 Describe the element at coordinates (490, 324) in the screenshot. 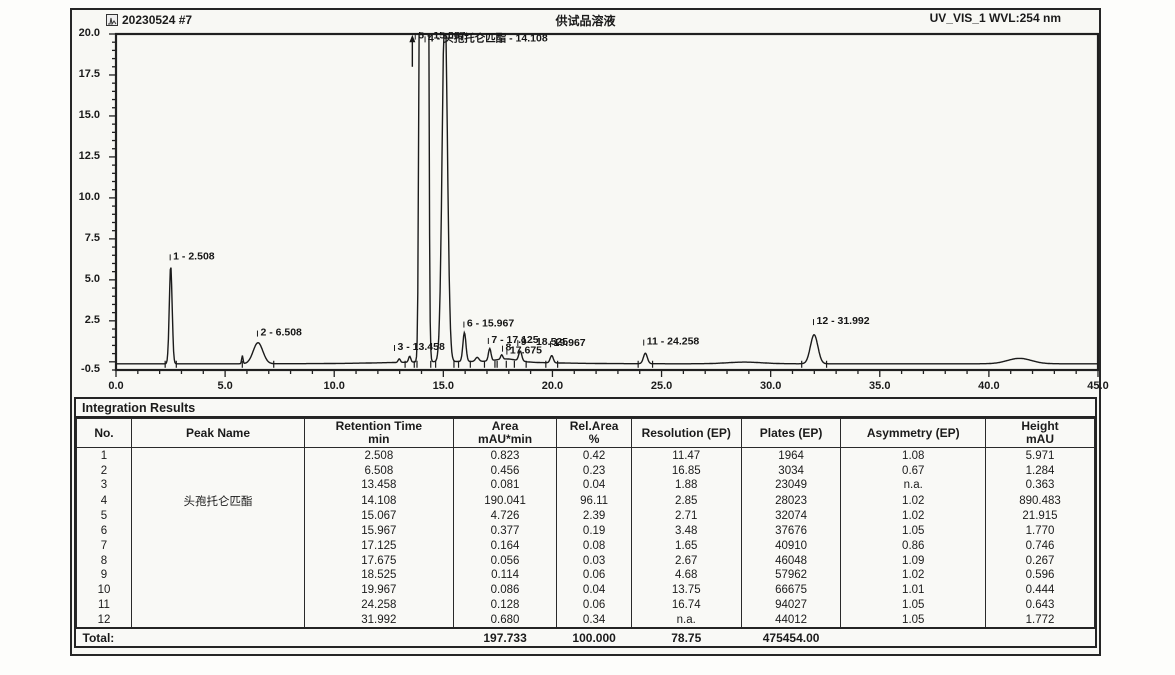

I see `peak-label: 6 - 15.967` at that location.